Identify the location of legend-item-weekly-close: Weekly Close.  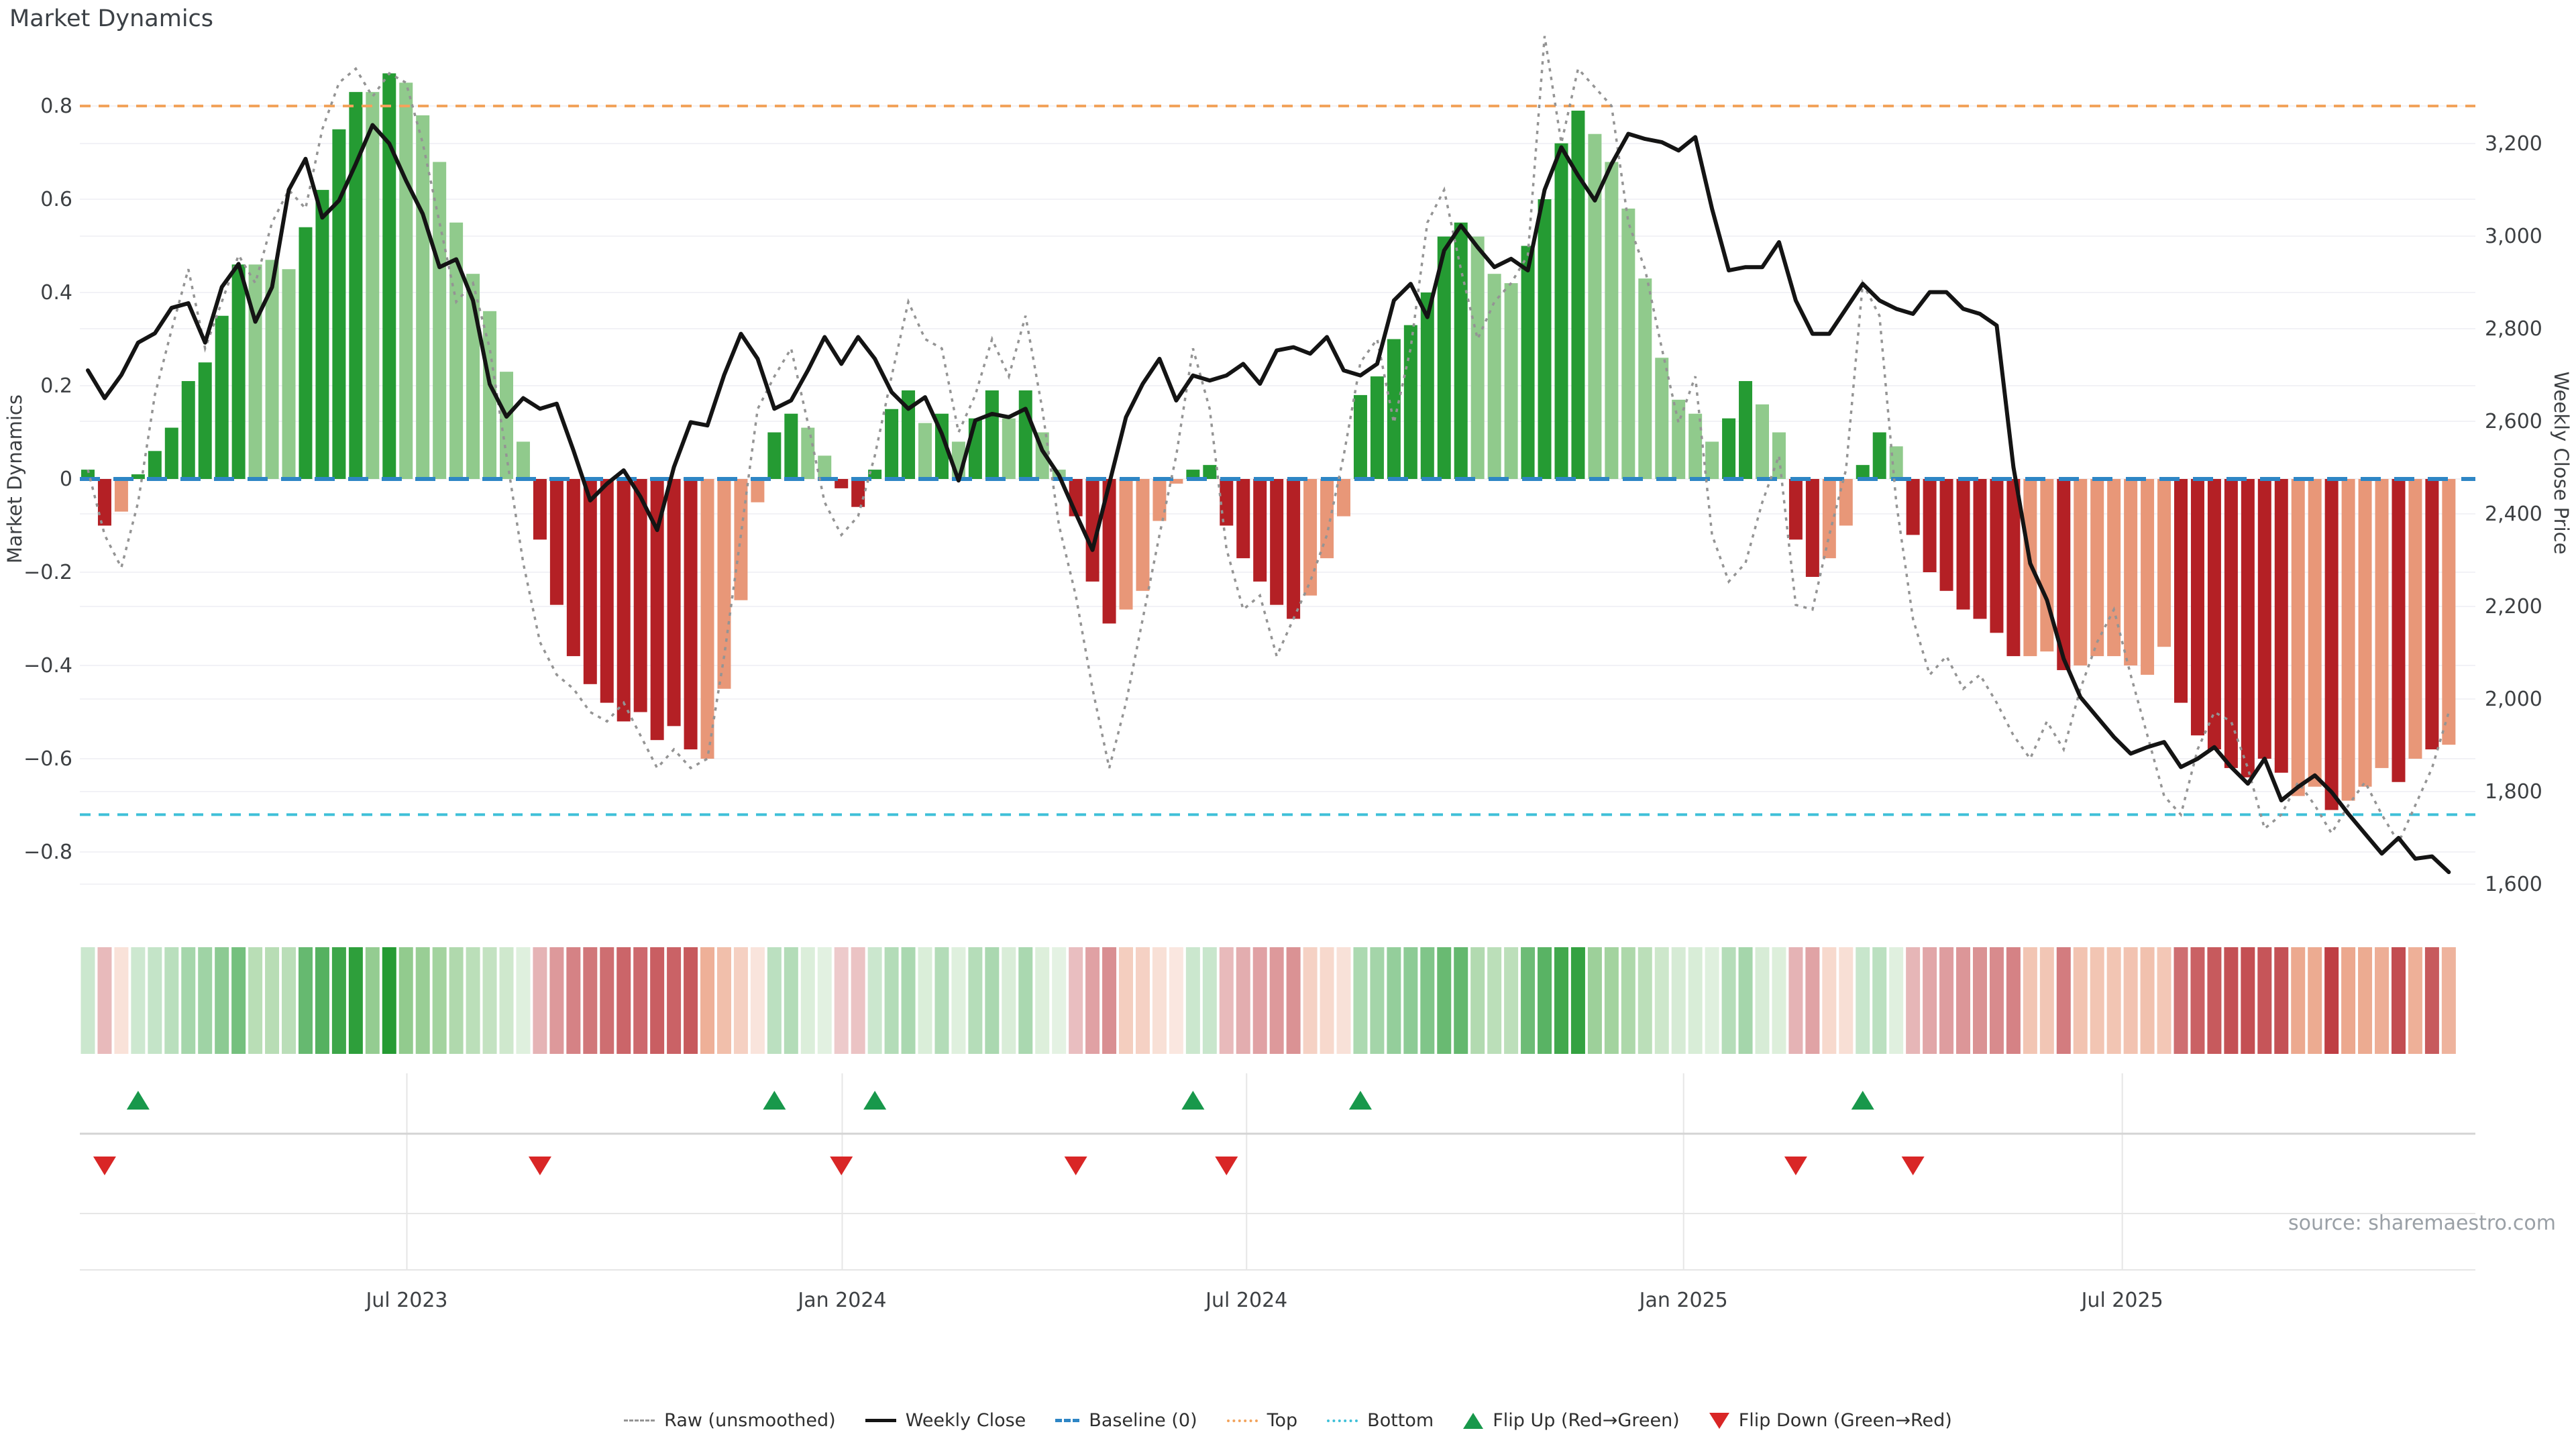
(945, 1420).